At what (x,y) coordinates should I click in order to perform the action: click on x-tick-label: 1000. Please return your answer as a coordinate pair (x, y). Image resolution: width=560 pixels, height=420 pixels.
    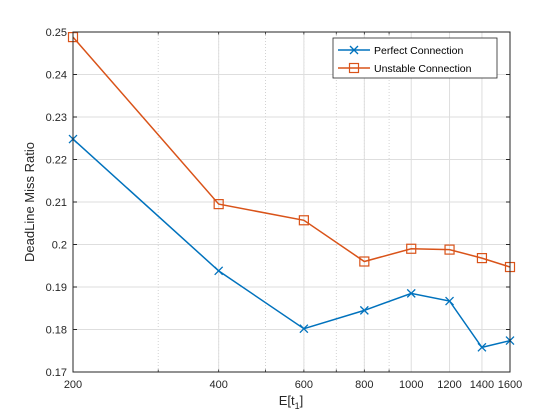
    Looking at the image, I should click on (411, 385).